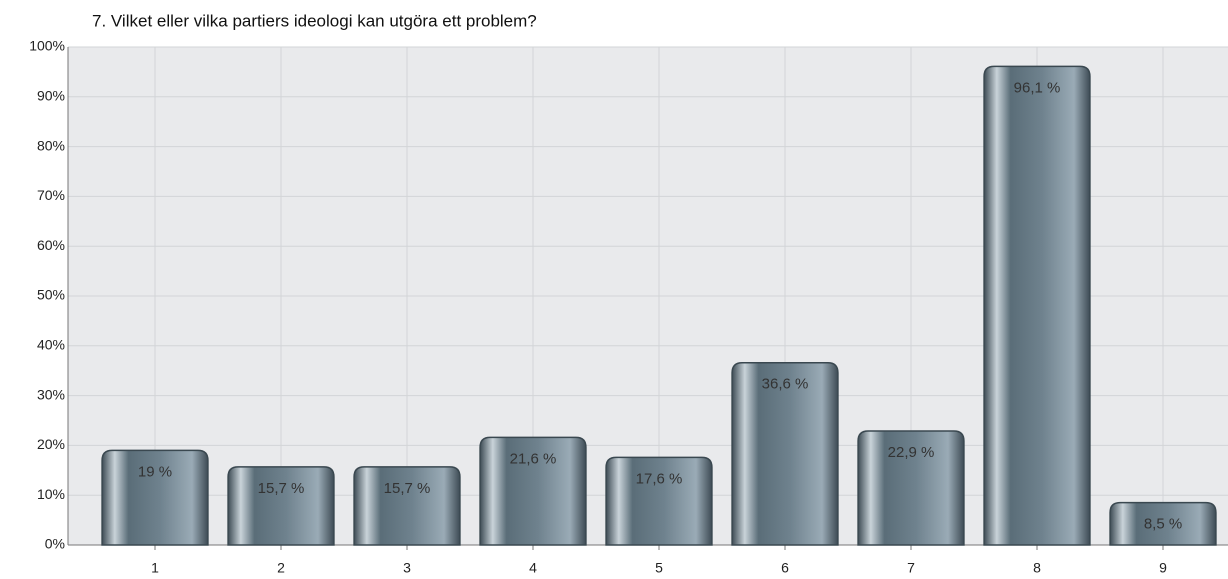  Describe the element at coordinates (55, 544) in the screenshot. I see `y-tick-label: 0%` at that location.